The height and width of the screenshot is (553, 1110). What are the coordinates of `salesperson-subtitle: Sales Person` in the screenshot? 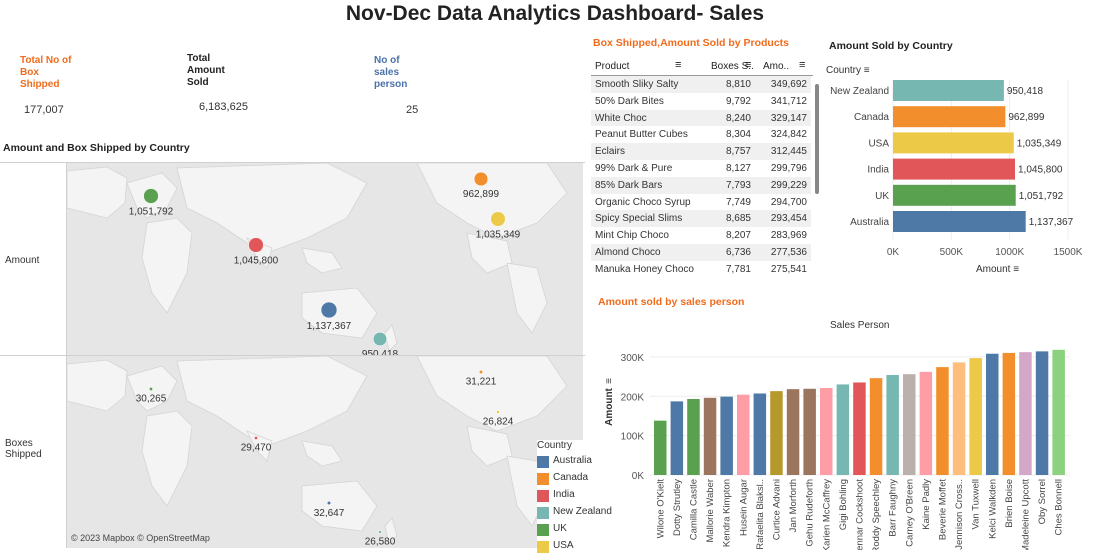 It's located at (860, 325).